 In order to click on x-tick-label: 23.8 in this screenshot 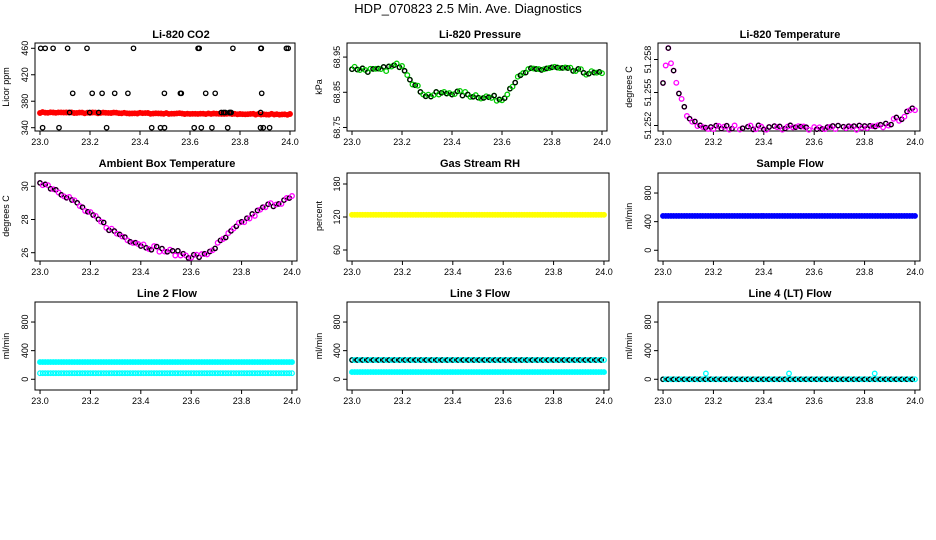, I will do `click(865, 142)`.